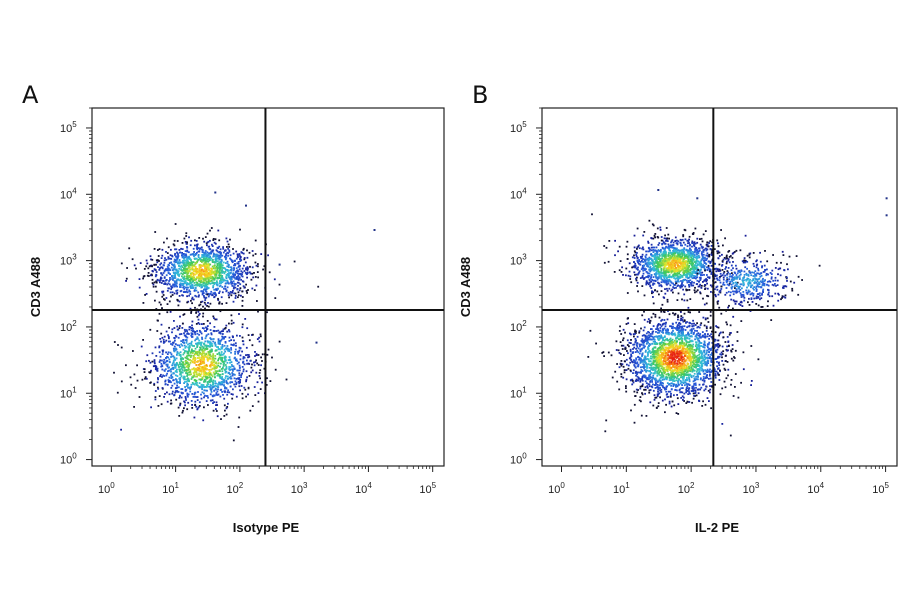 The height and width of the screenshot is (594, 900). Describe the element at coordinates (427, 488) in the screenshot. I see `x-tick-label: 105` at that location.